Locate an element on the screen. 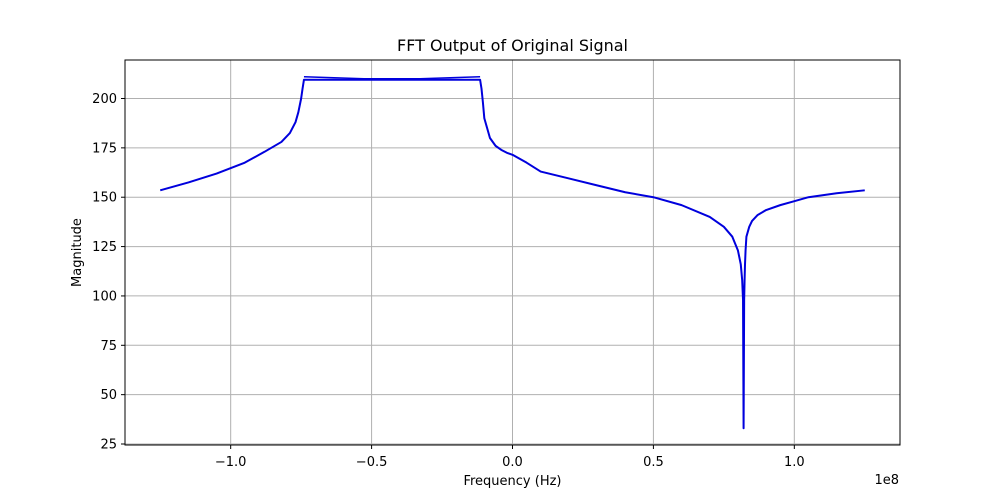  x-tick-label: −1.0 is located at coordinates (231, 462).